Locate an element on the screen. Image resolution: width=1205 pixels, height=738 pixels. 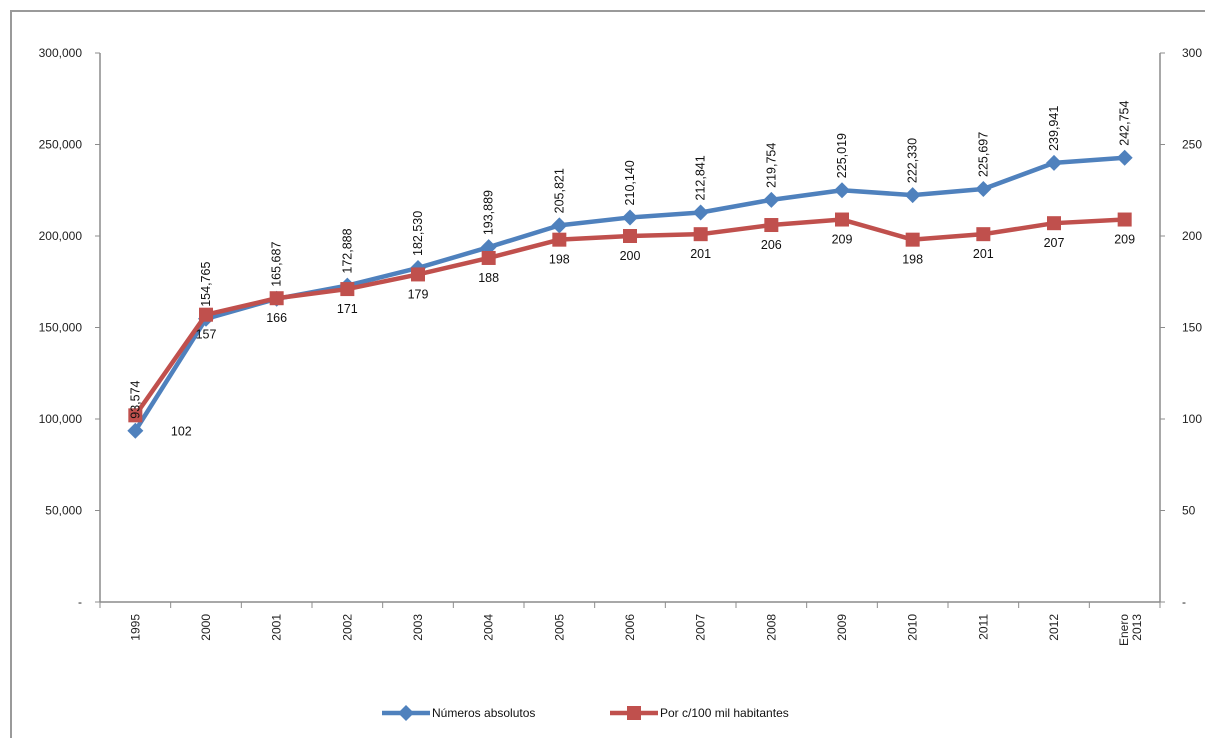
right-tick-label: 300 is located at coordinates (1192, 53).